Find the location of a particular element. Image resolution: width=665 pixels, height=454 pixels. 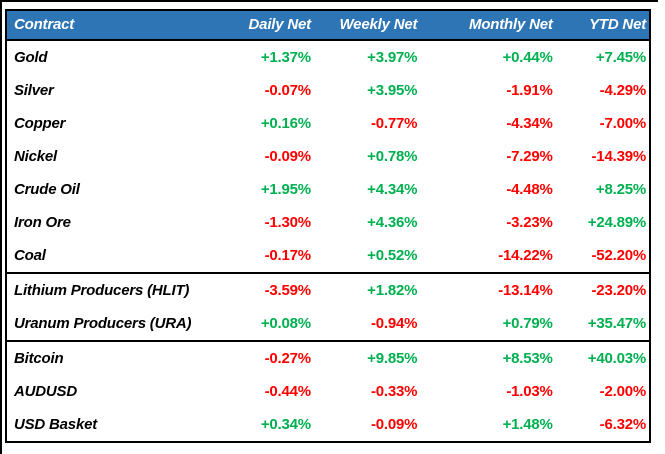

value-cell-ytd: -23.20% is located at coordinates (602, 289).